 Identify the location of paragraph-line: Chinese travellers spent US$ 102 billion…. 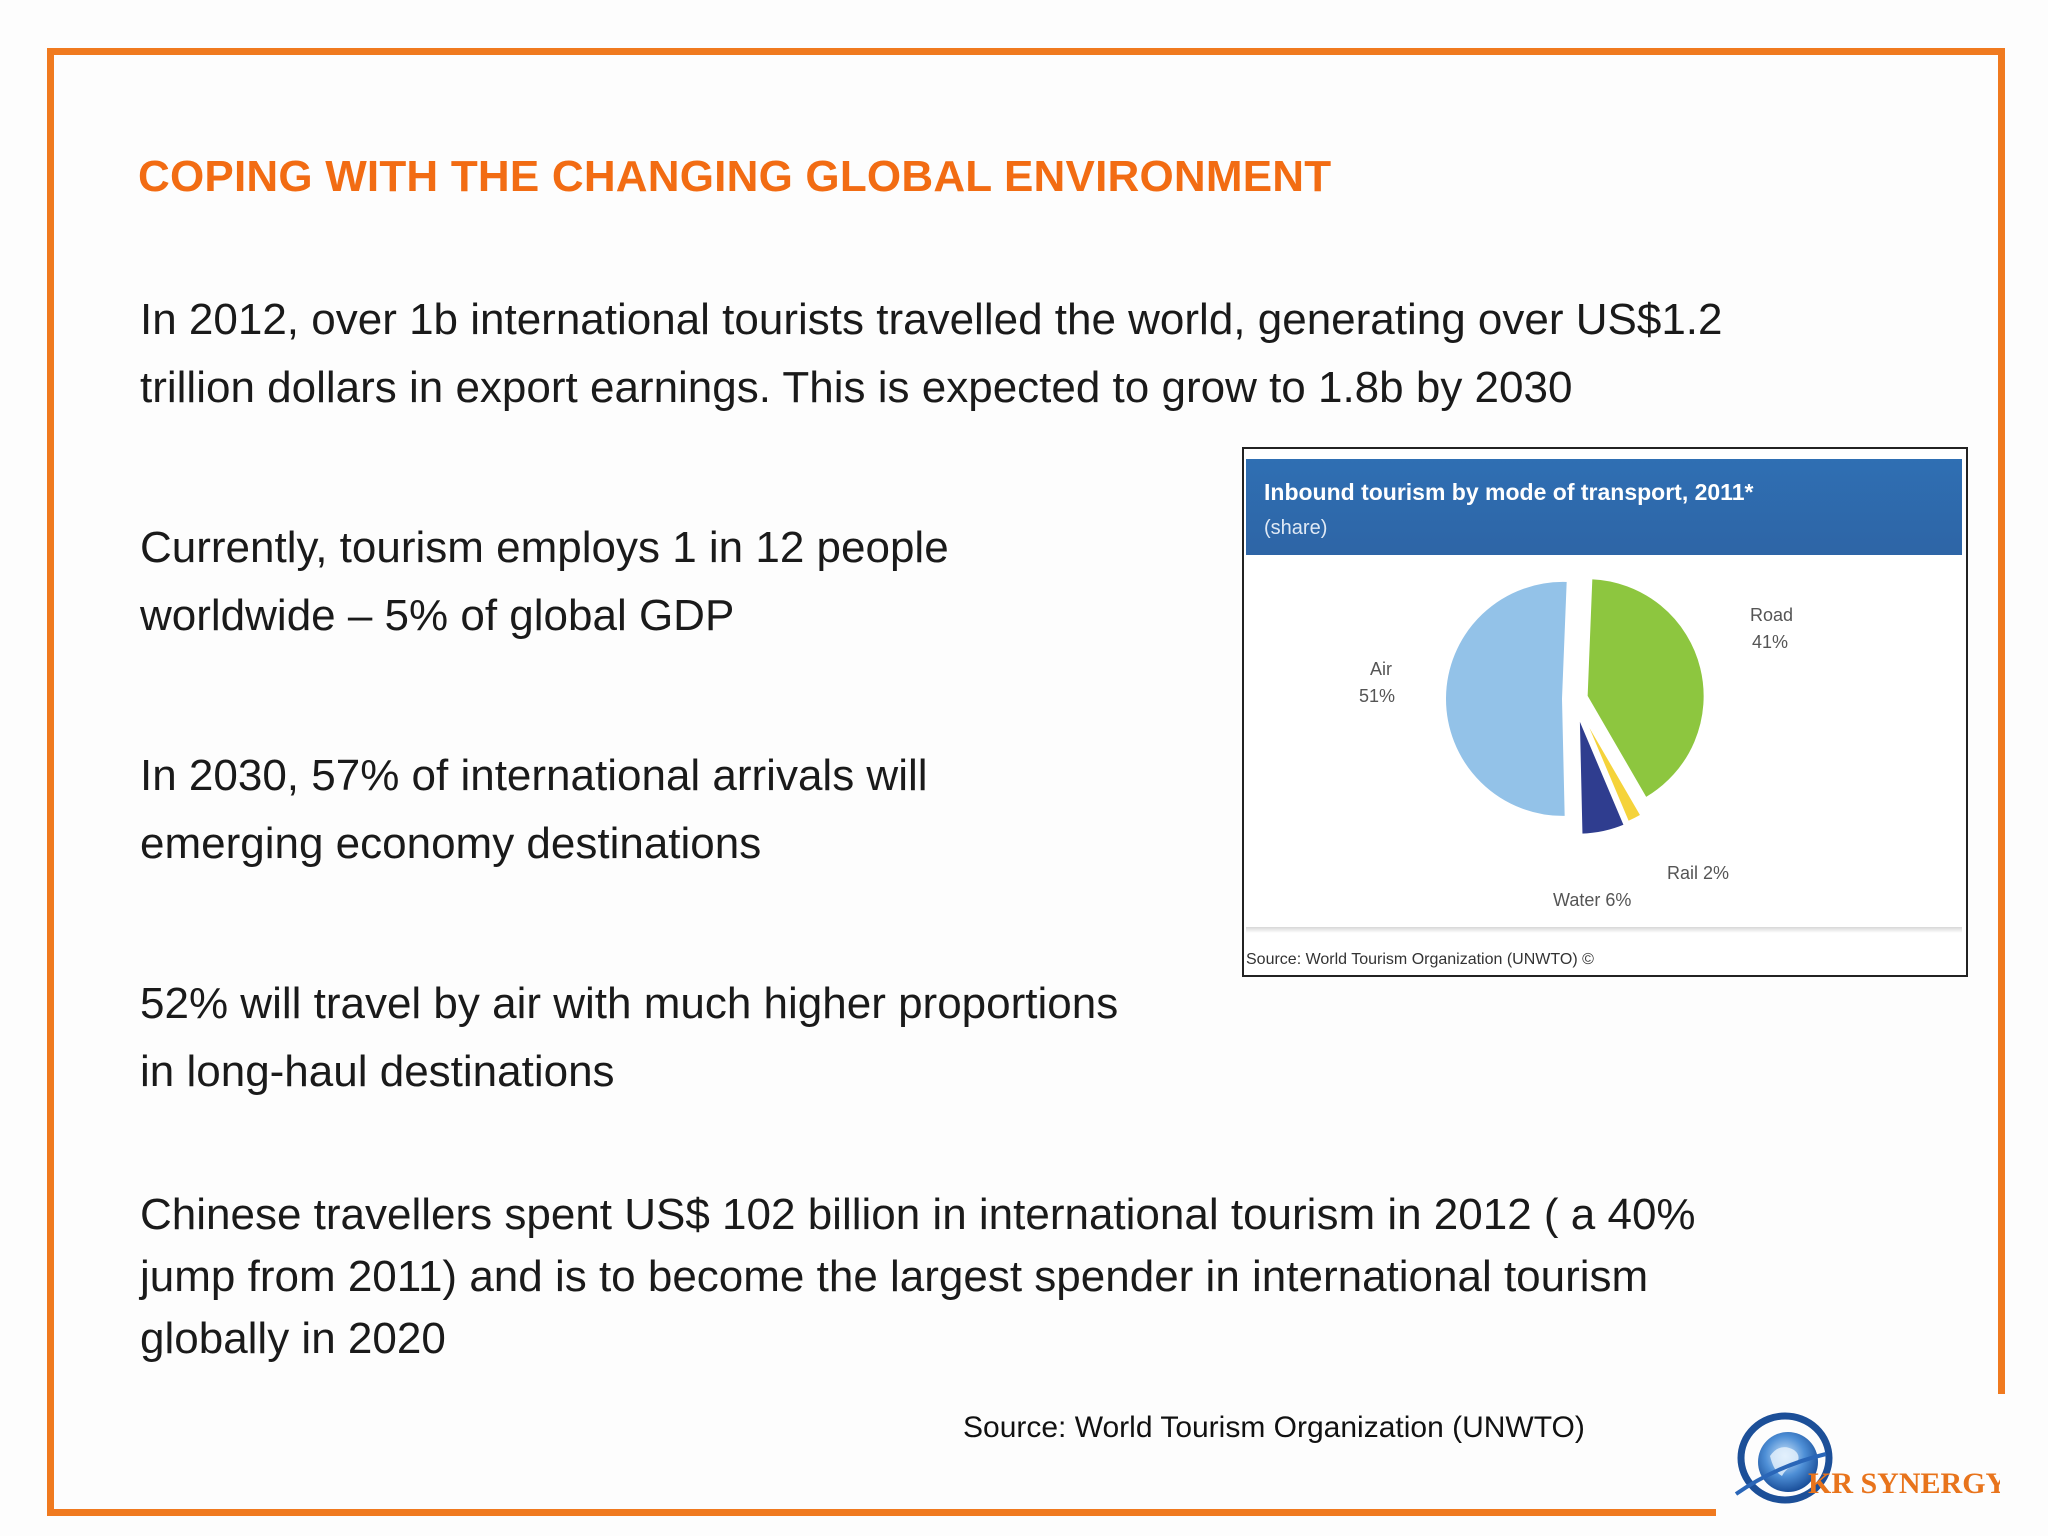
(918, 1214).